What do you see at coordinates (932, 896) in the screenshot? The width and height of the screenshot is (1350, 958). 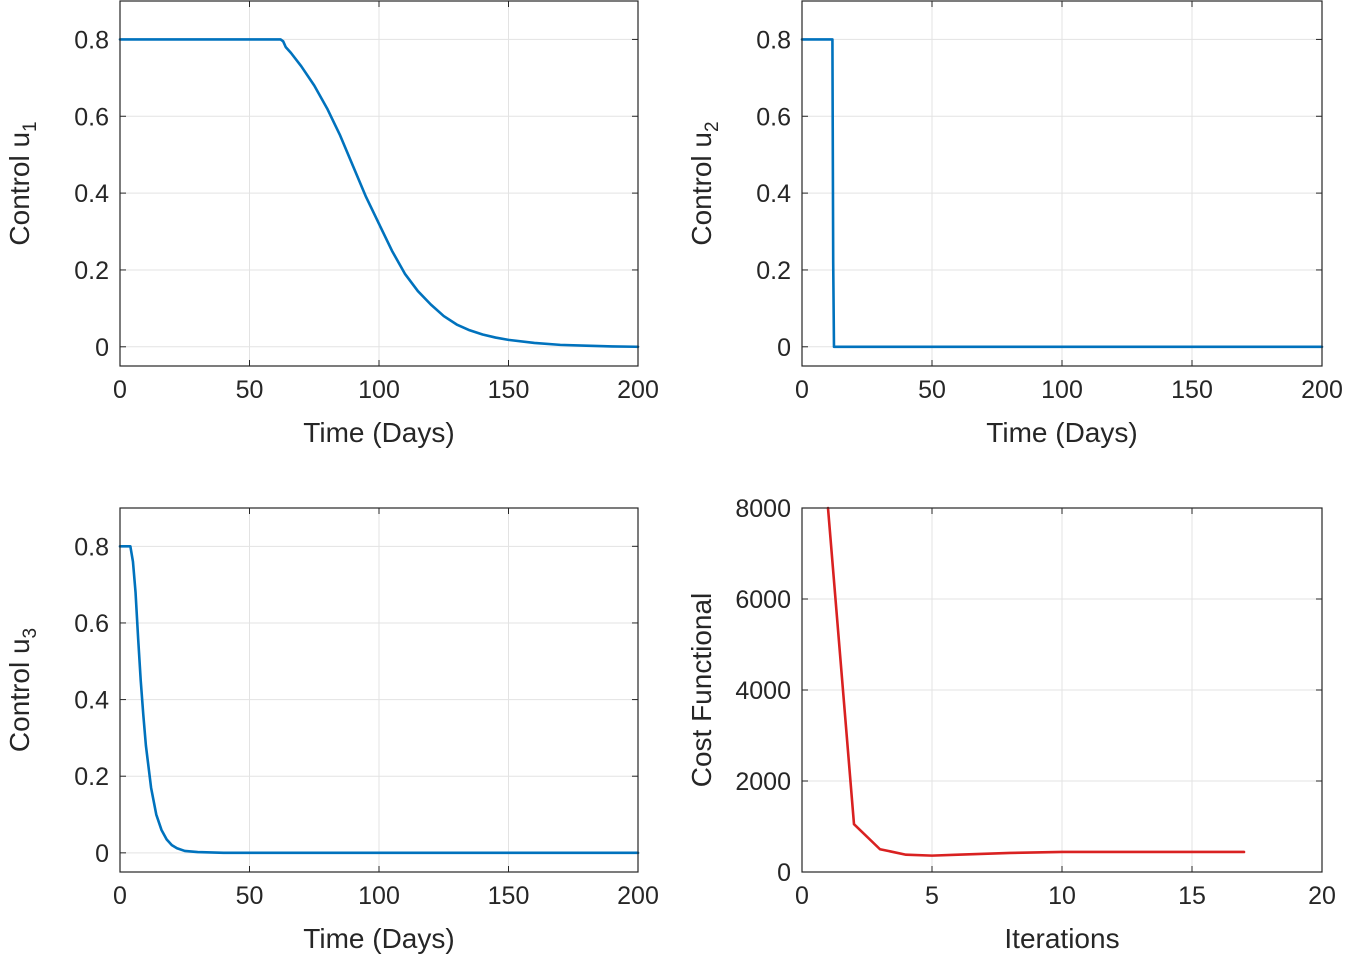 I see `x-tick-label: 5` at bounding box center [932, 896].